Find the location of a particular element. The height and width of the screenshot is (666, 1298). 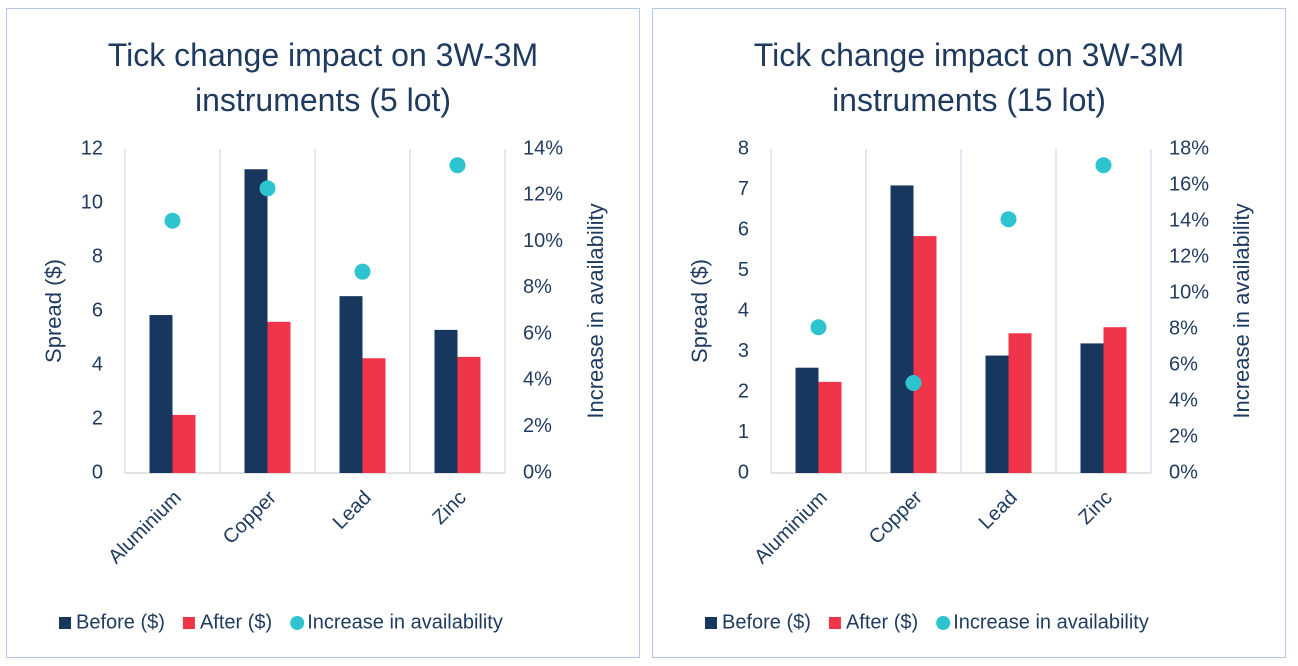

y-tick-label: 12 is located at coordinates (92, 148).